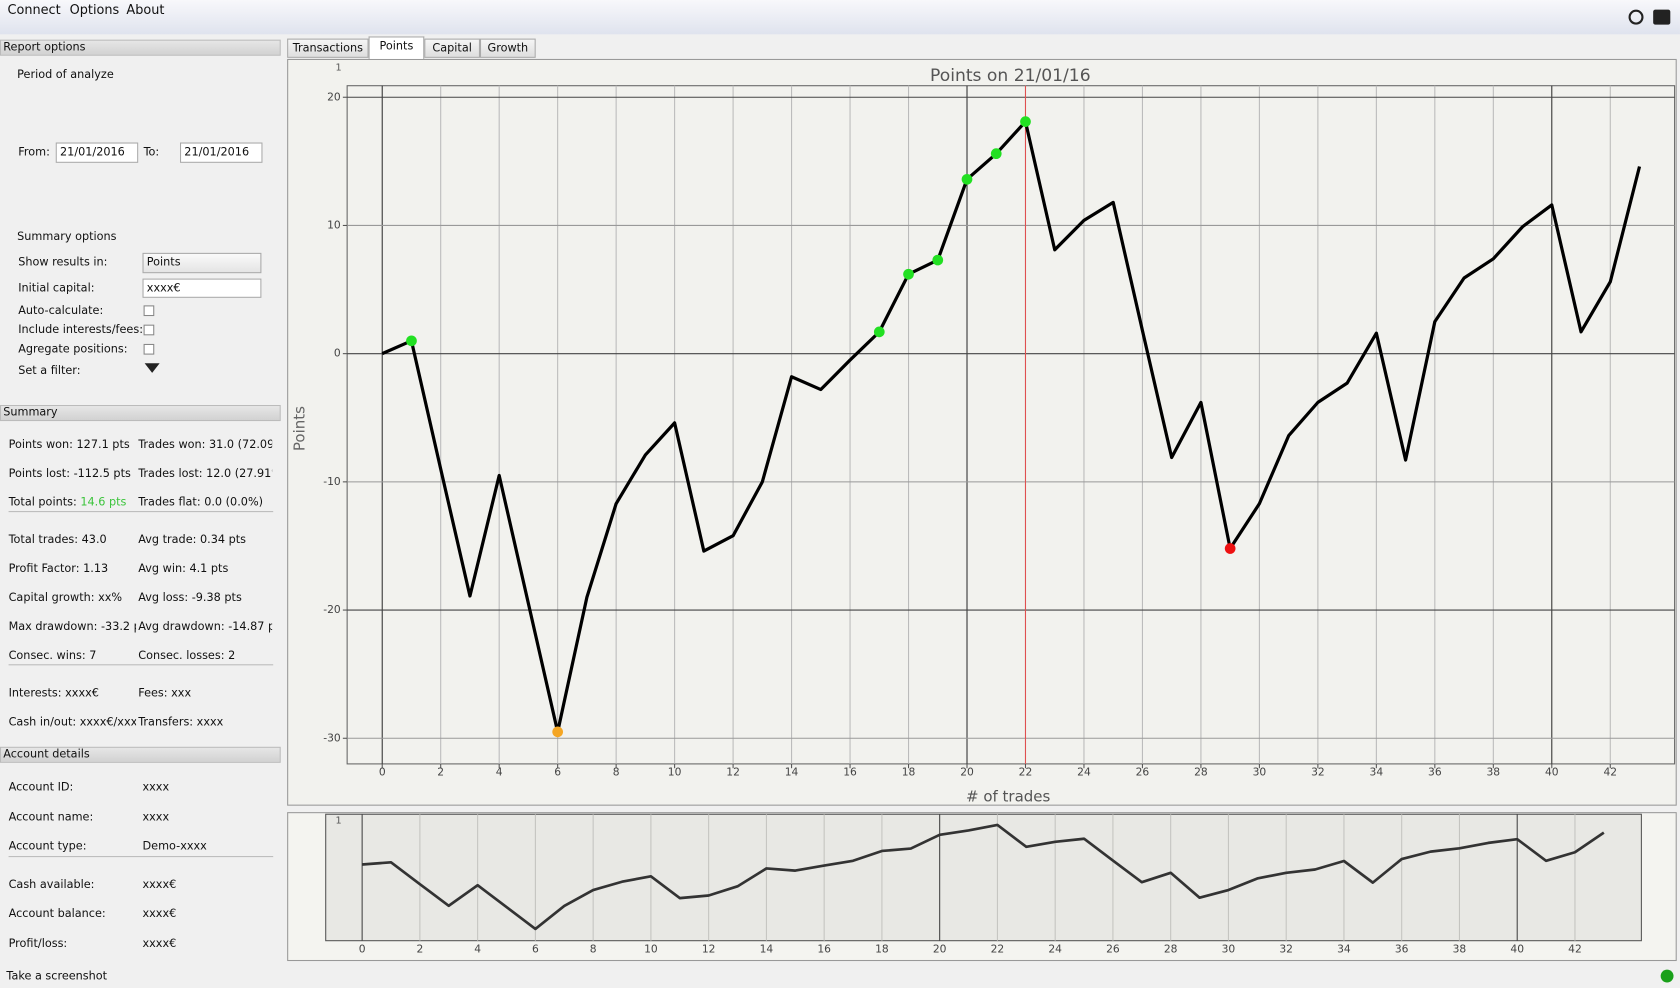  I want to click on y-tick-label: 0, so click(337, 353).